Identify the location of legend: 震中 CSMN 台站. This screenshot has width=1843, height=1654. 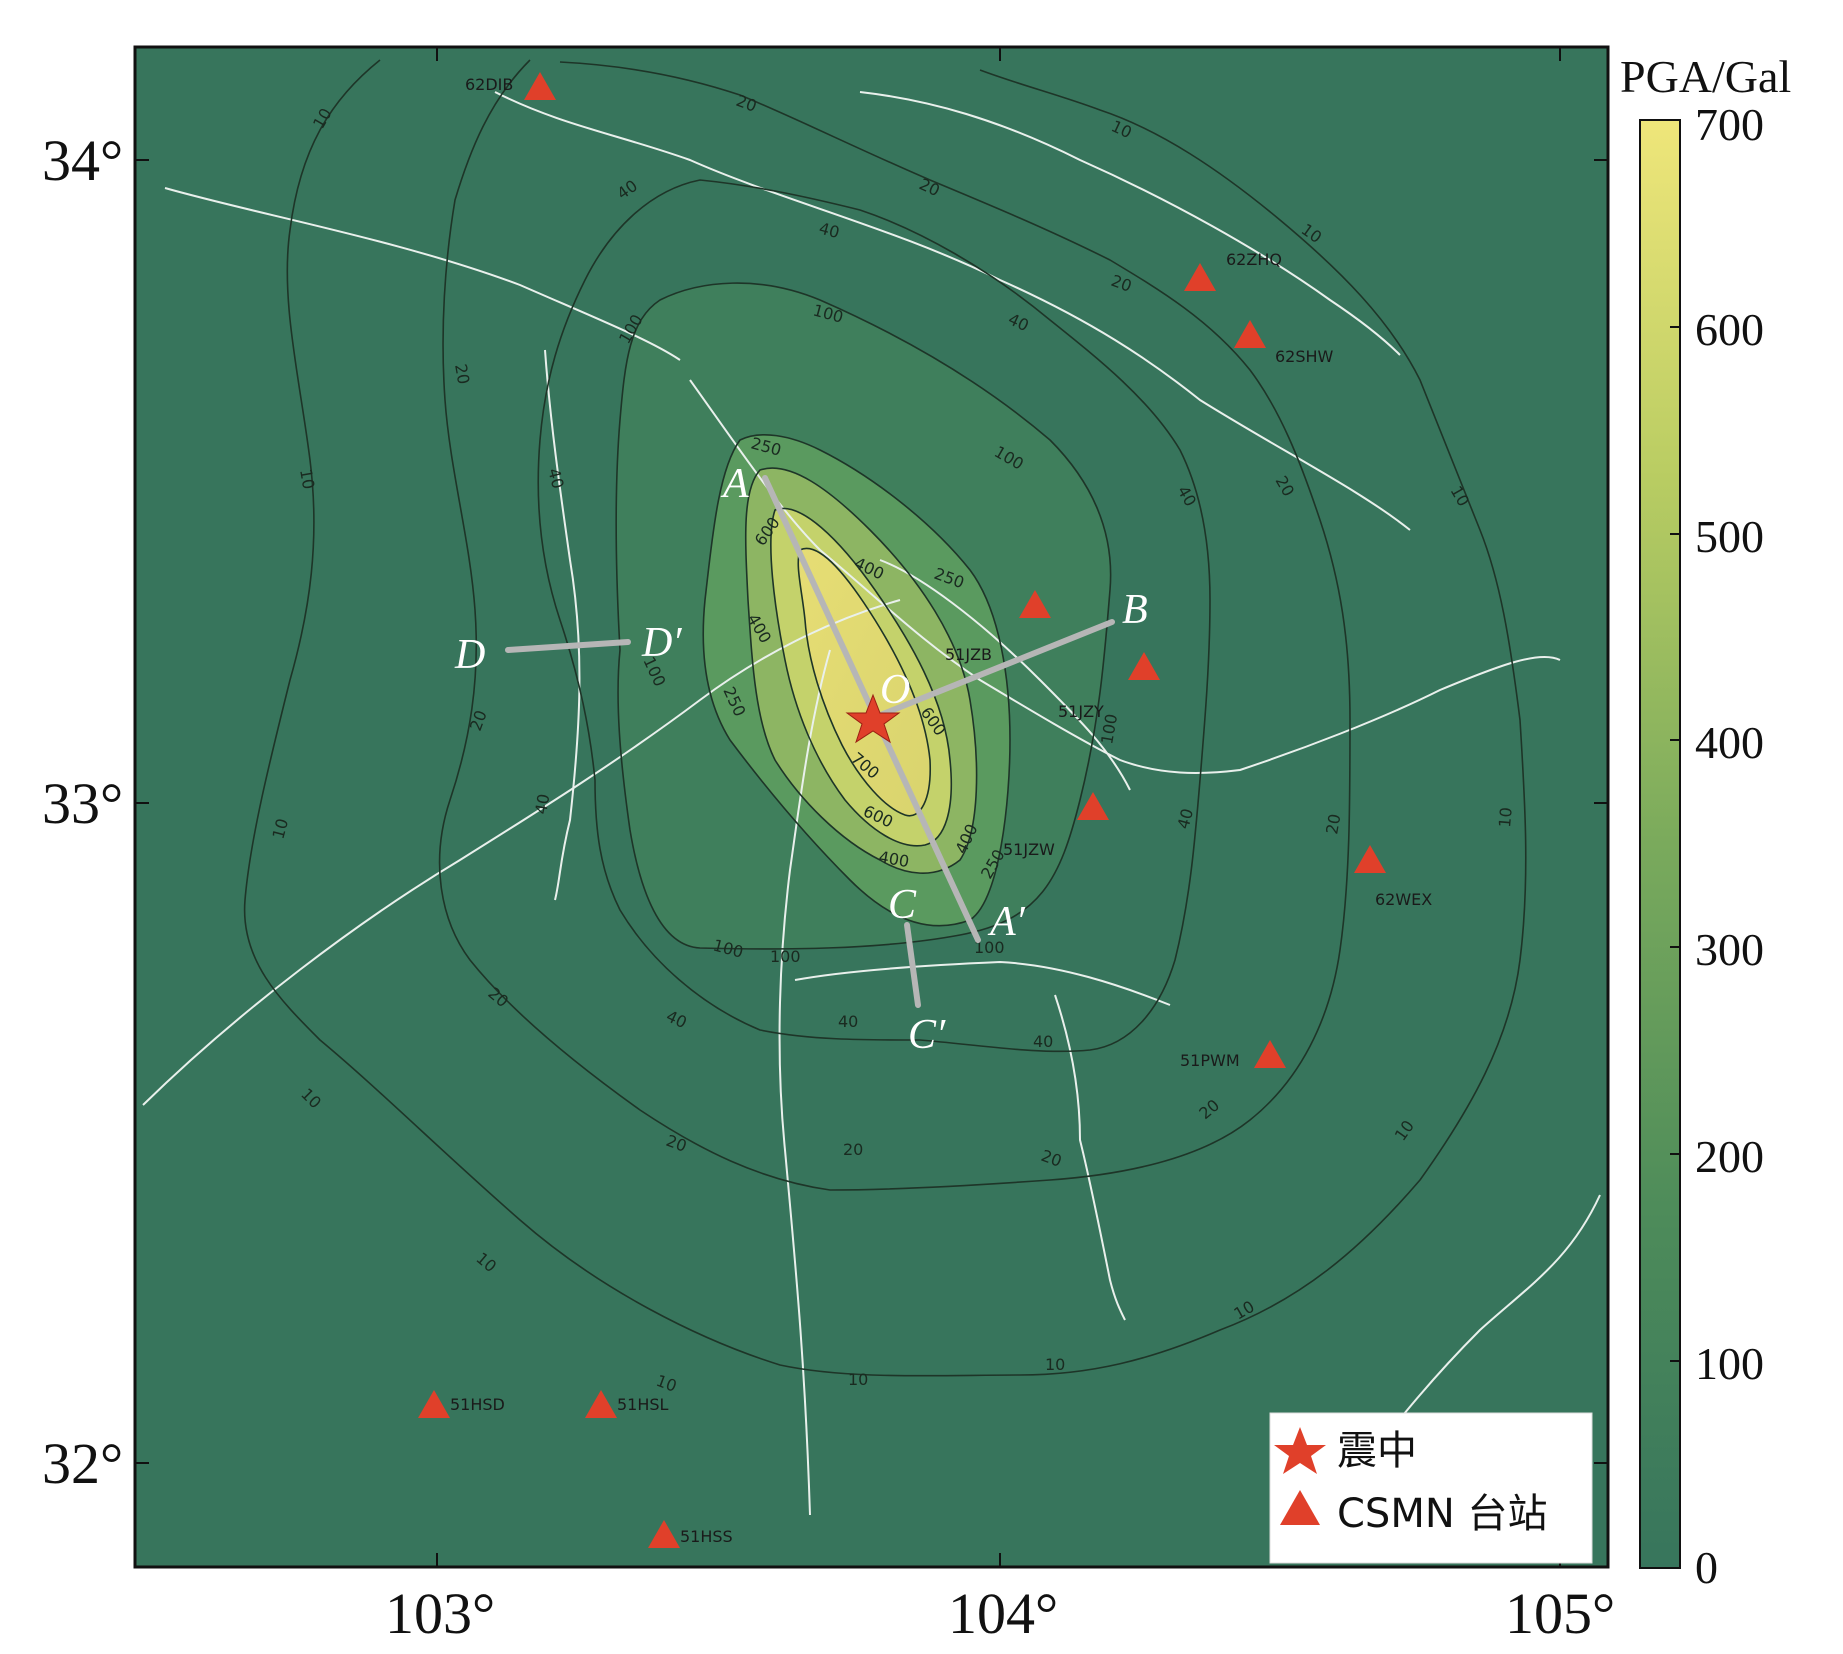
(1431, 1488).